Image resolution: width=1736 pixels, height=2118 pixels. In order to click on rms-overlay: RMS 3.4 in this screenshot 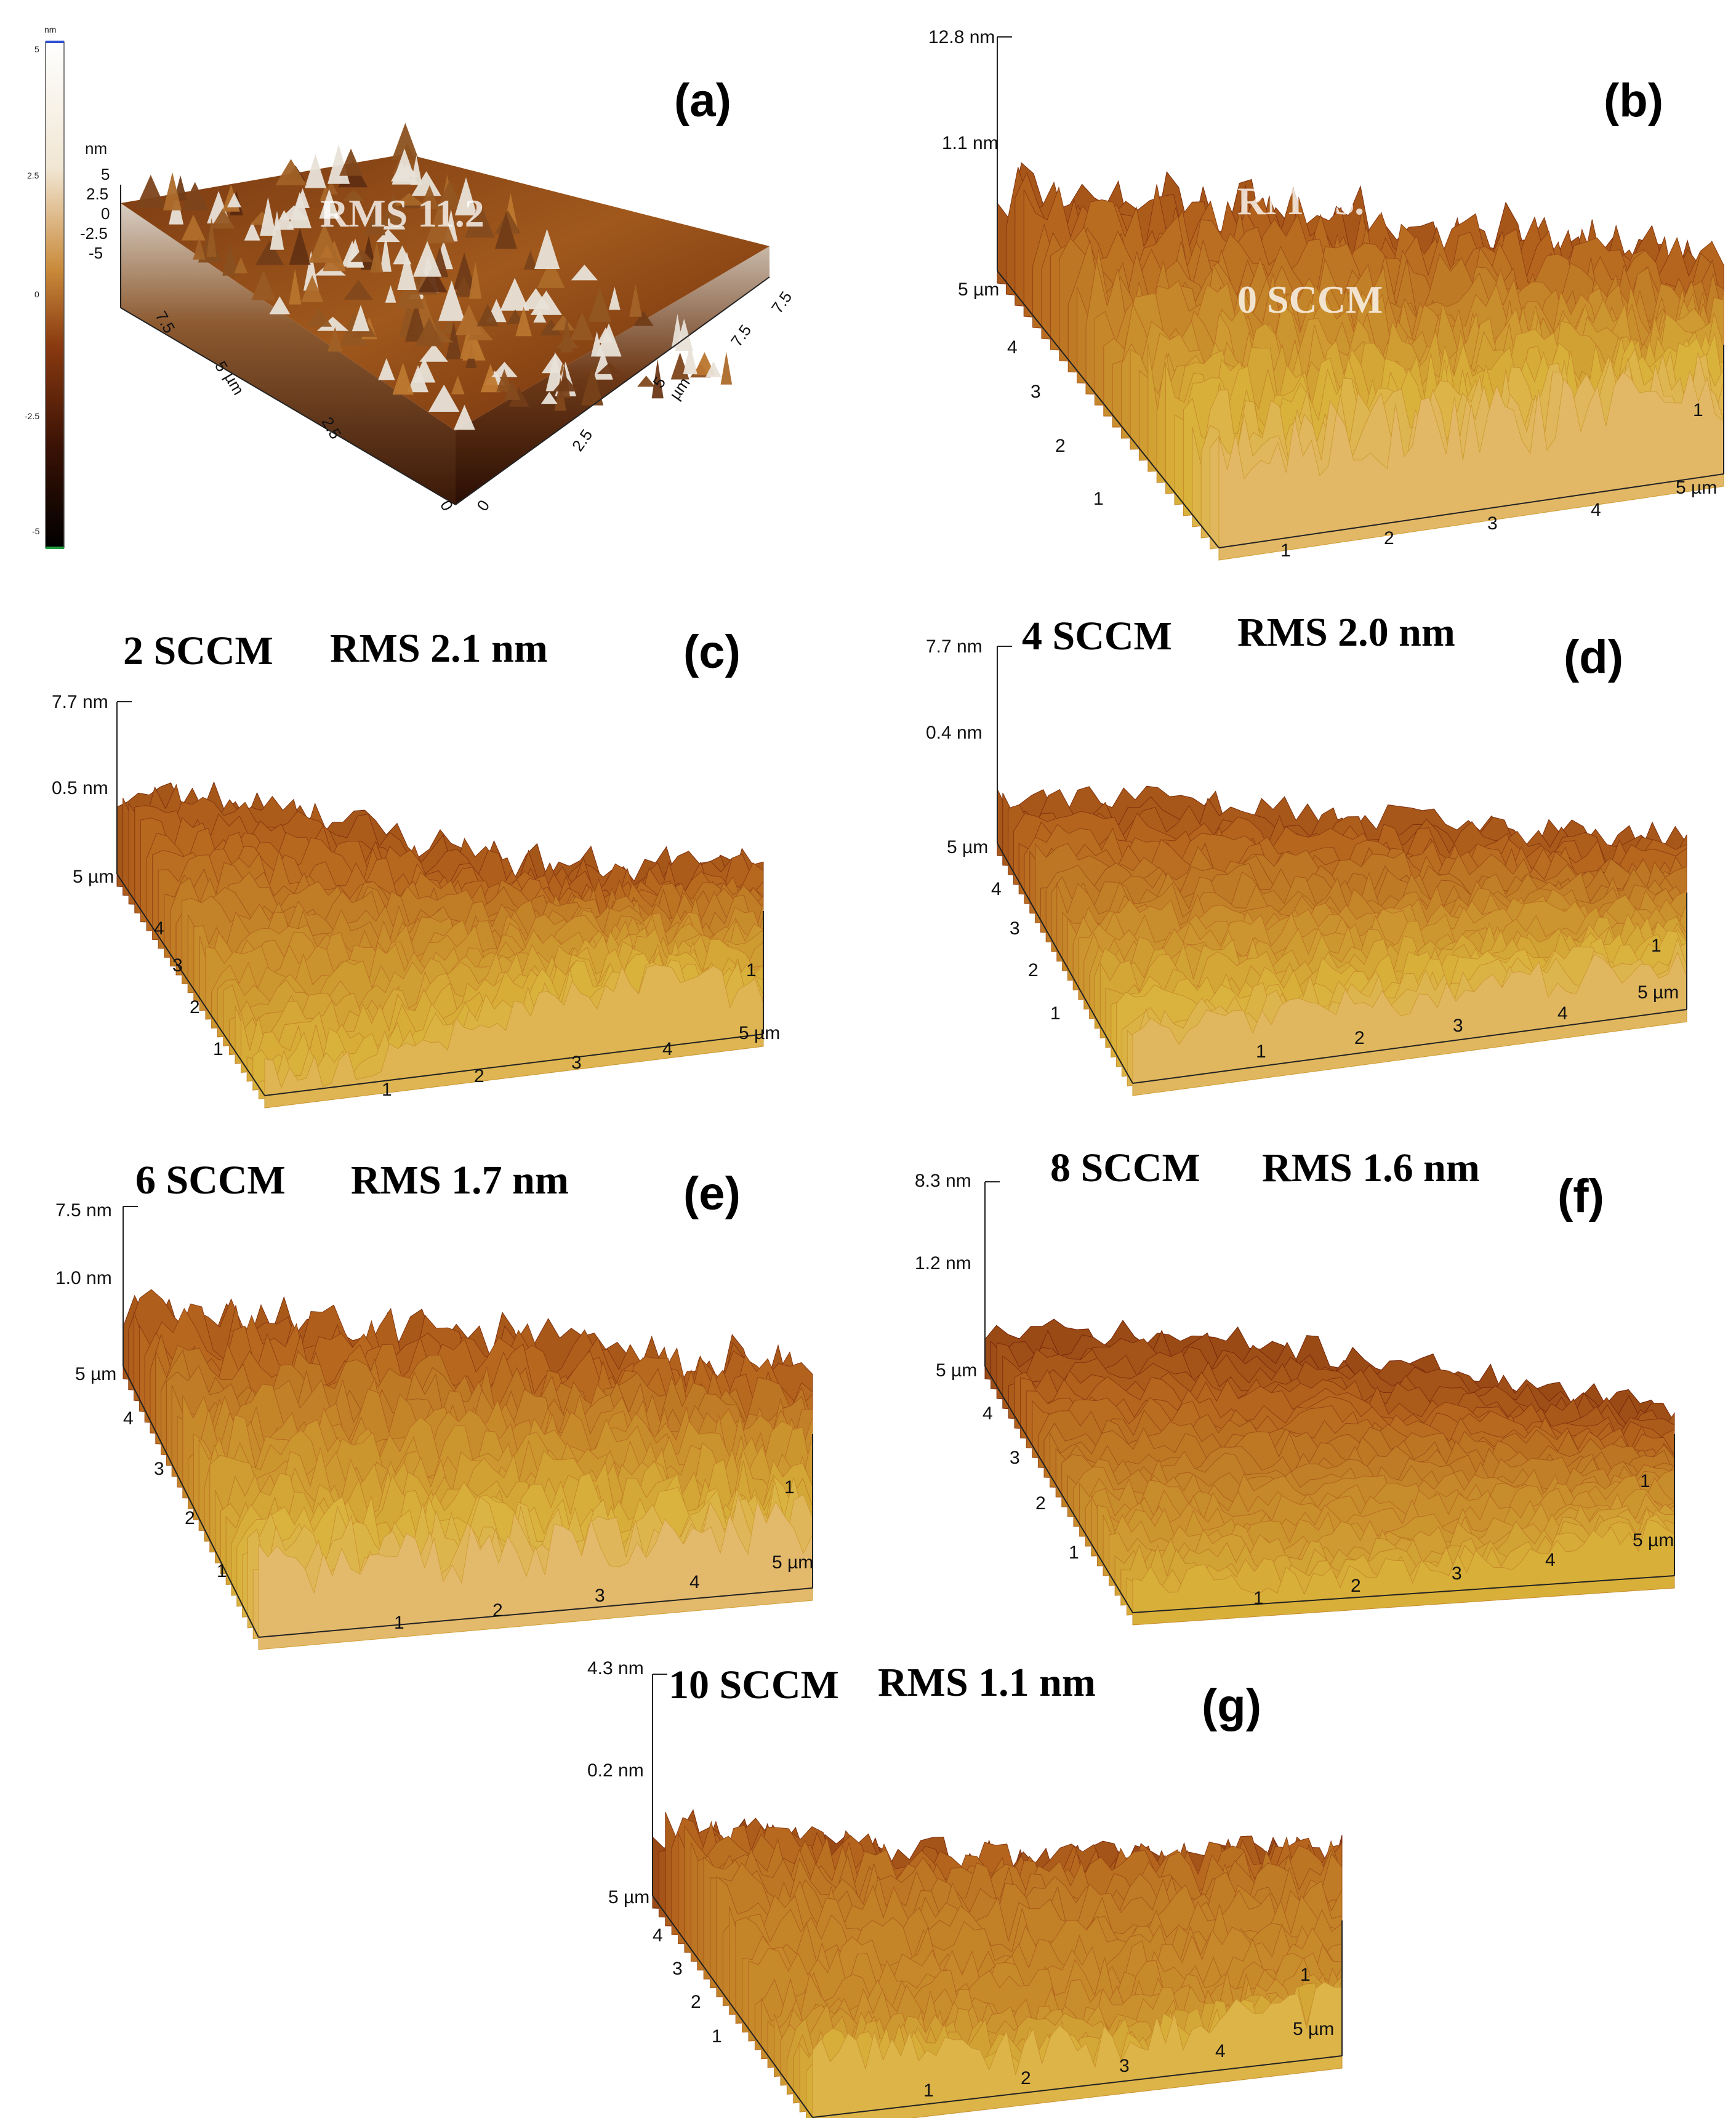, I will do `click(1310, 201)`.